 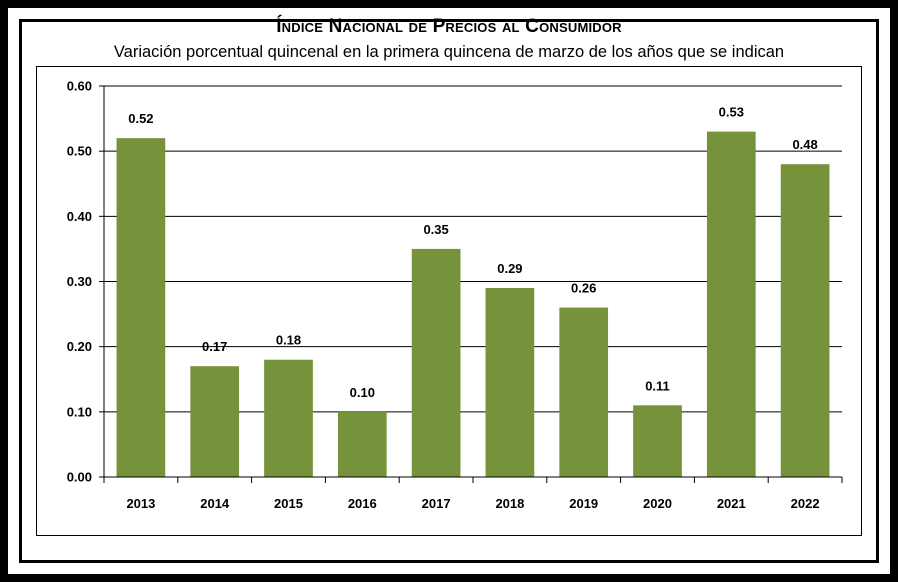 What do you see at coordinates (288, 418) in the screenshot?
I see `bar-2015` at bounding box center [288, 418].